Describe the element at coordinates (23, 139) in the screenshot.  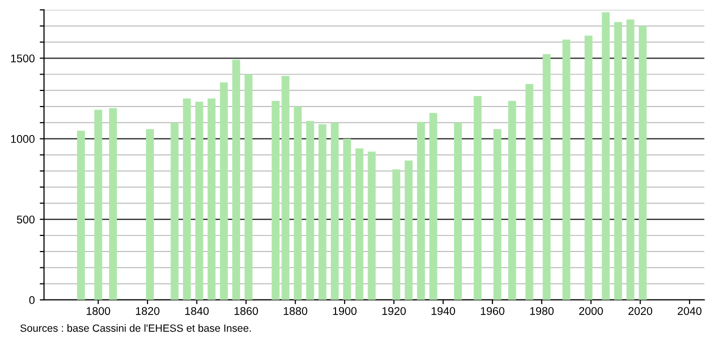
I see `y-tick-label: 1000` at that location.